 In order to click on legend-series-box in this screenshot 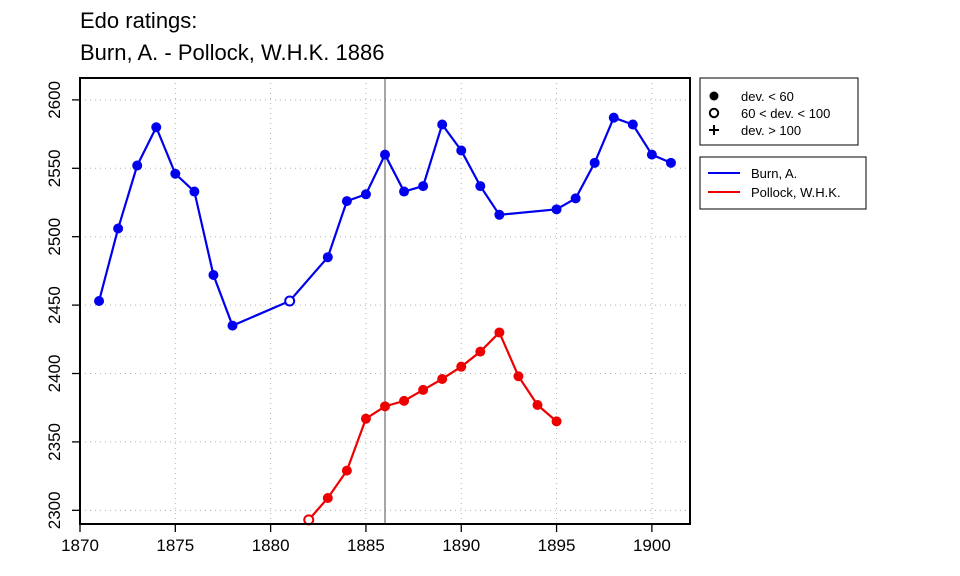, I will do `click(783, 183)`.